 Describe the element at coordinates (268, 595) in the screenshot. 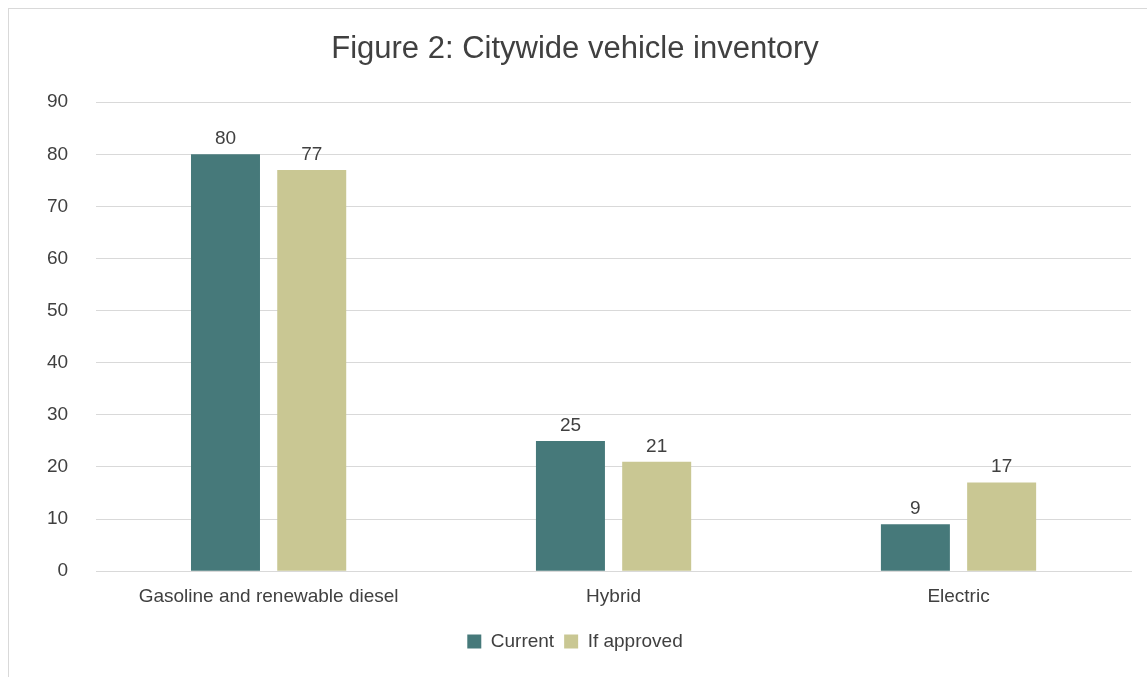

I see `x-tick-label: Gasoline and renewable diesel` at that location.